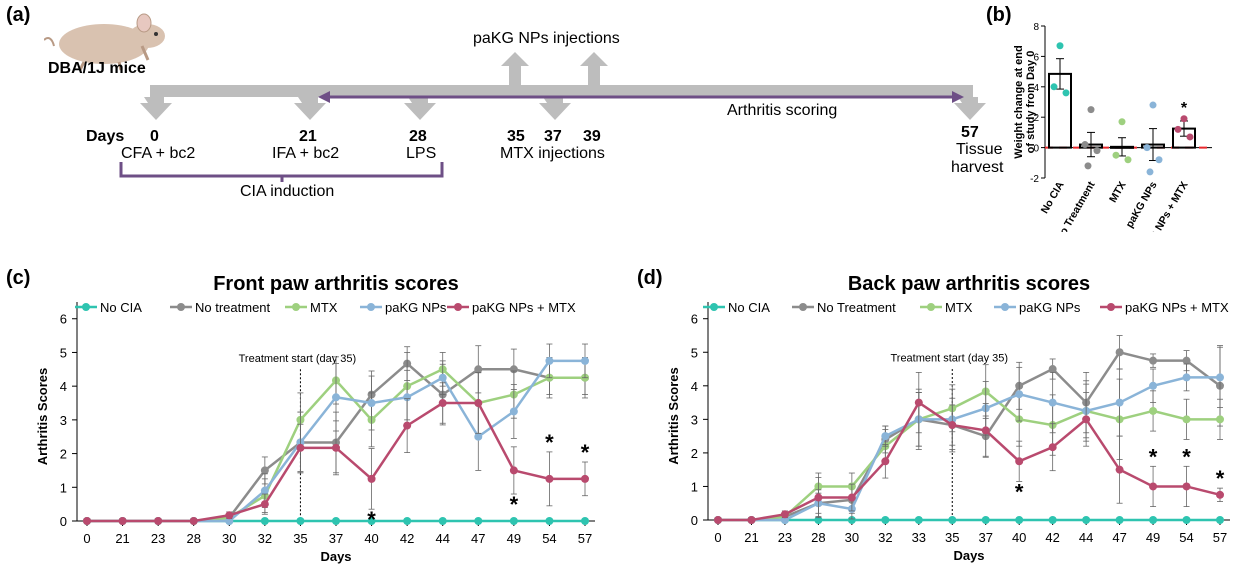 The image size is (1235, 564). What do you see at coordinates (979, 149) in the screenshot?
I see `tissue-label: Tissue` at bounding box center [979, 149].